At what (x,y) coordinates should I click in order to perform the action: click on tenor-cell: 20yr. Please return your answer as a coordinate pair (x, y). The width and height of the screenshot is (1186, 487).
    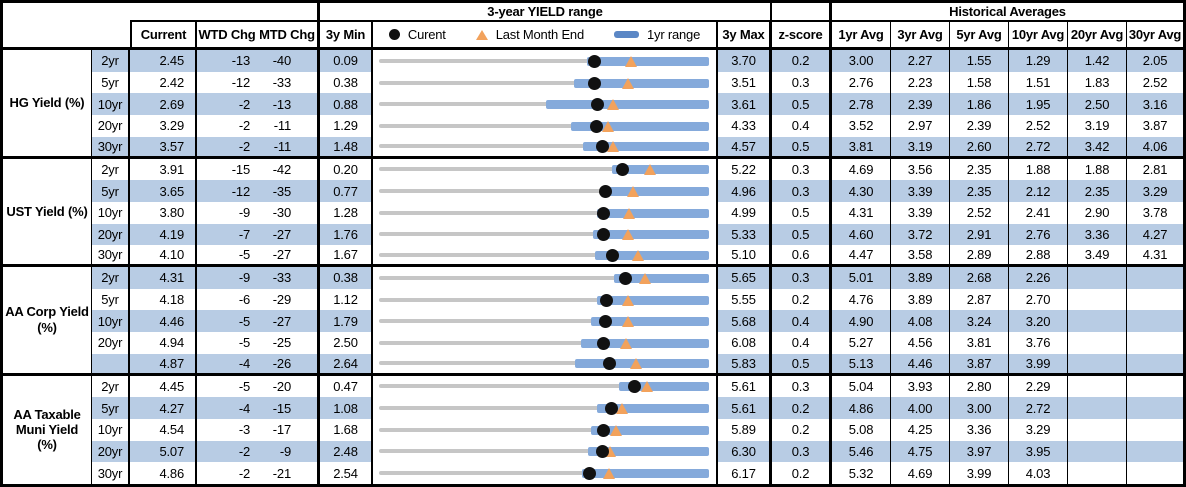
    Looking at the image, I should click on (111, 451).